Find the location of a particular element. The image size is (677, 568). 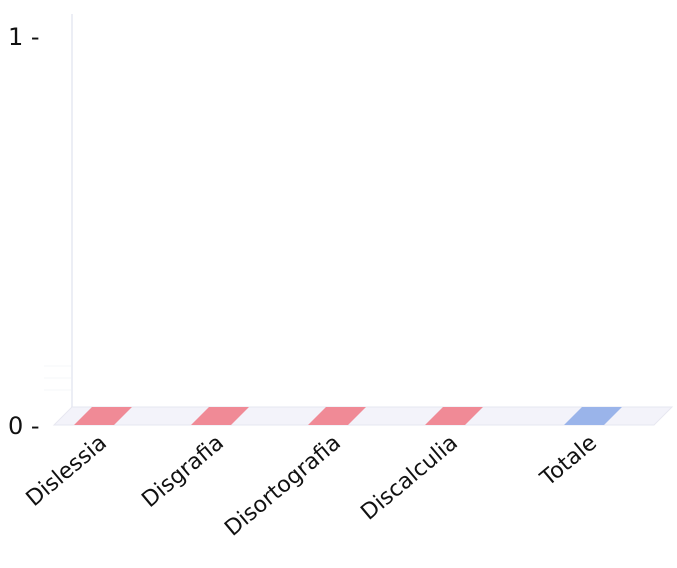

bar-disgrafia is located at coordinates (220, 416).